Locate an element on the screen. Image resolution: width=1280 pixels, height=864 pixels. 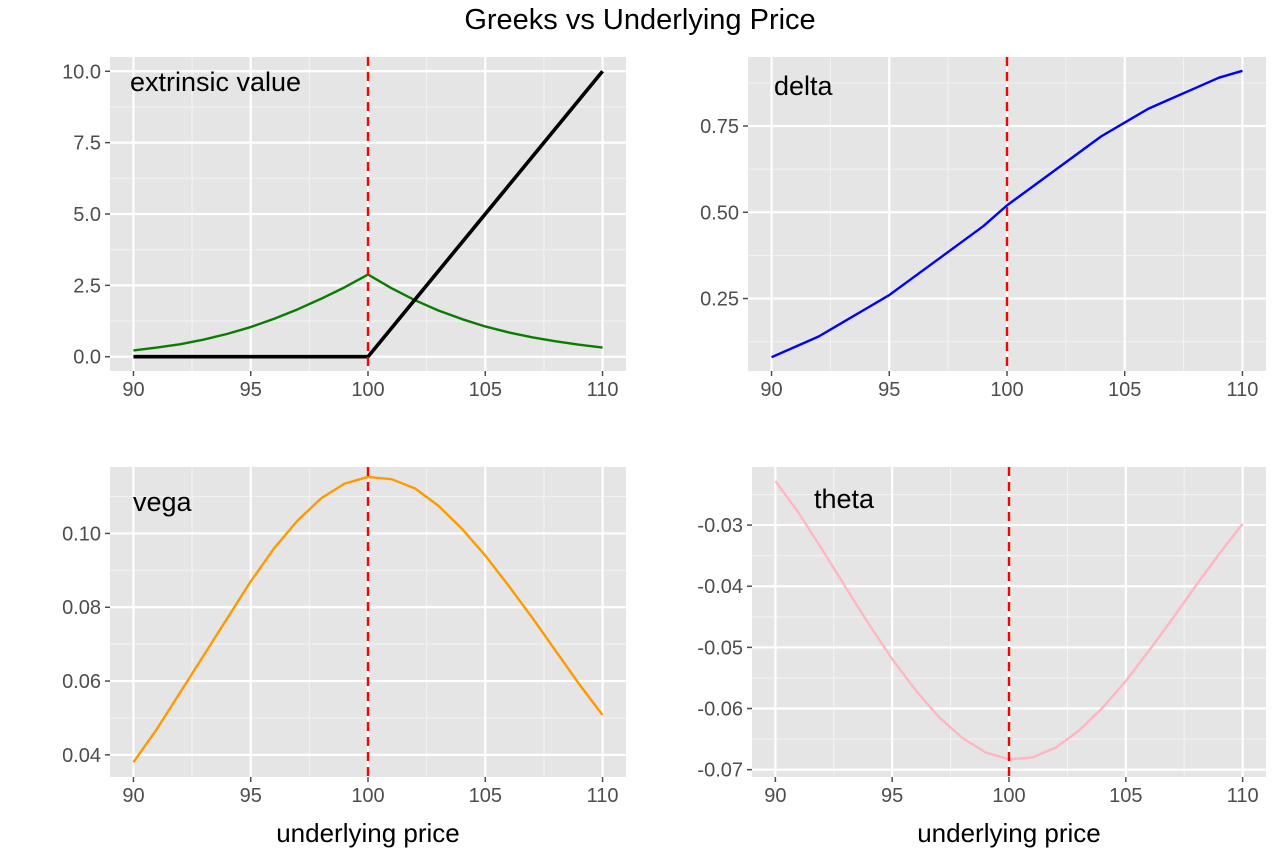
y-tick-label: 7.5 is located at coordinates (87, 144).